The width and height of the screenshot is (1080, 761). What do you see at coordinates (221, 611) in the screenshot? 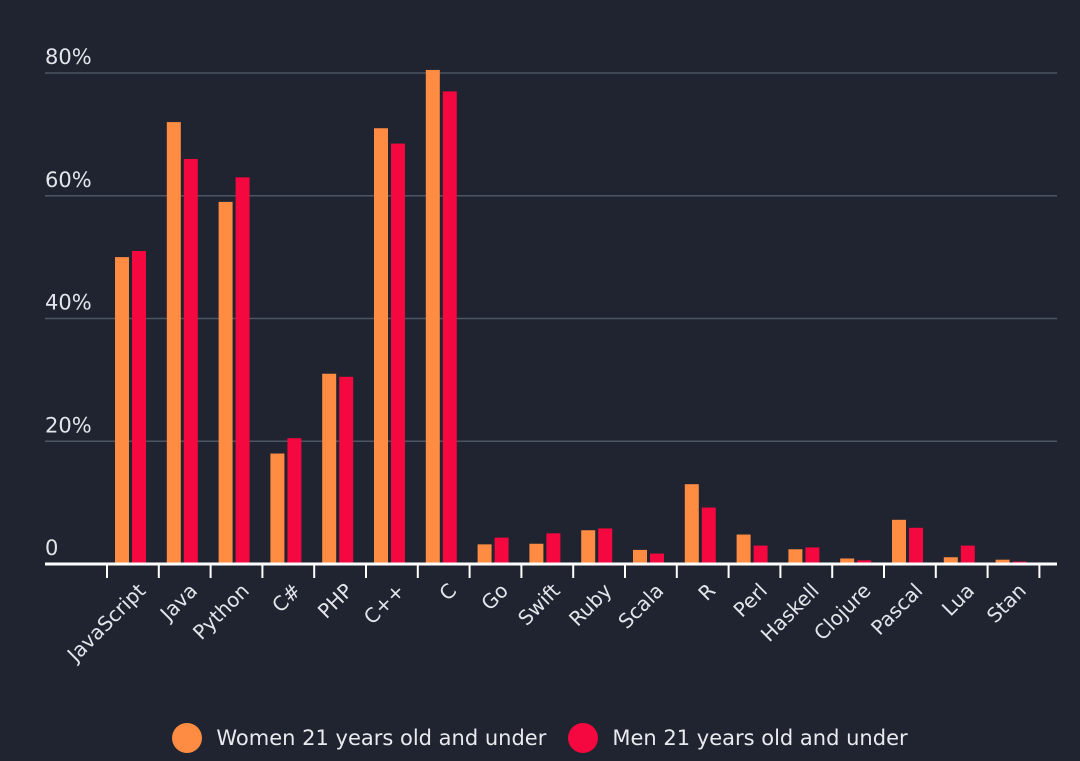
I see `x-tick-label: Python` at bounding box center [221, 611].